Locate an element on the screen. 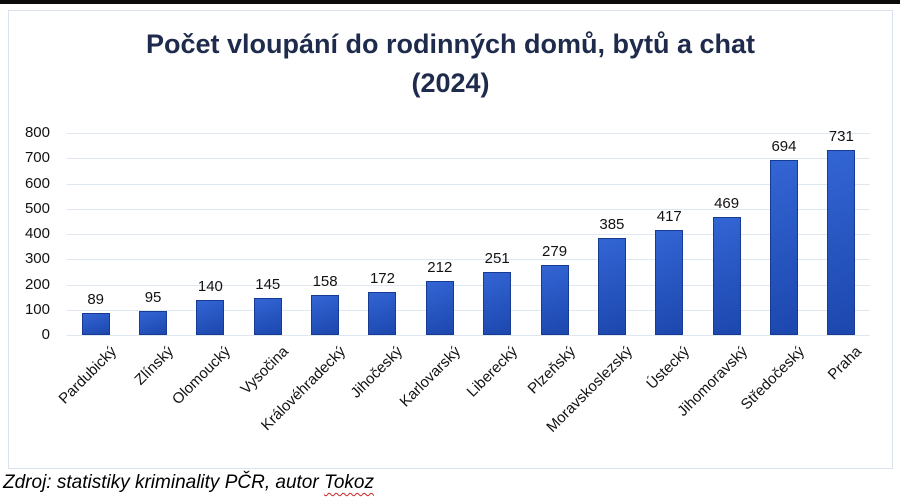 Image resolution: width=900 pixels, height=504 pixels. y-tick-label: 500 is located at coordinates (37, 208).